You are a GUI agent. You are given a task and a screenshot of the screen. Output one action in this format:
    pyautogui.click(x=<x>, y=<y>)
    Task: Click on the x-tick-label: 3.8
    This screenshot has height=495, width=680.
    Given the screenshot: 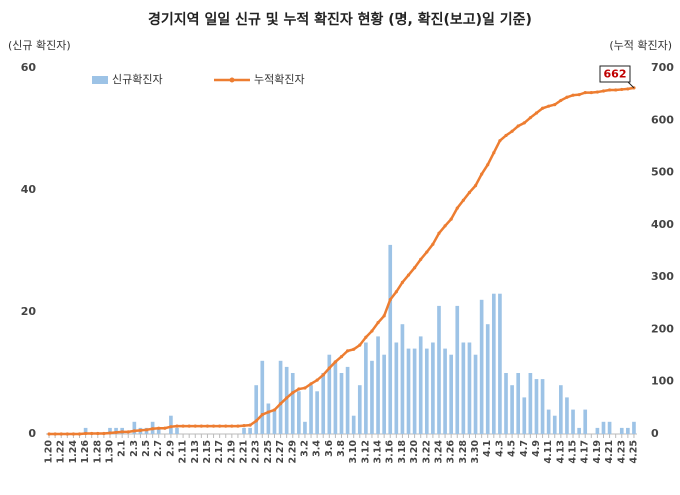 What is the action you would take?
    pyautogui.click(x=341, y=448)
    